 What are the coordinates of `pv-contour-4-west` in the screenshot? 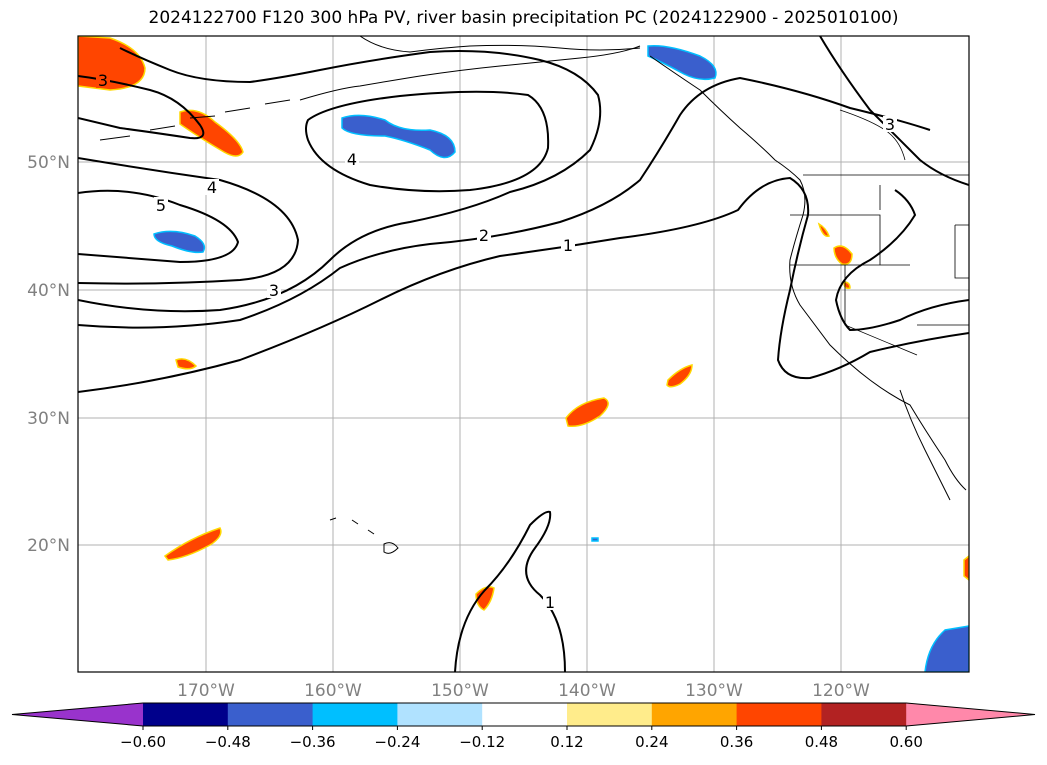 It's located at (189, 221).